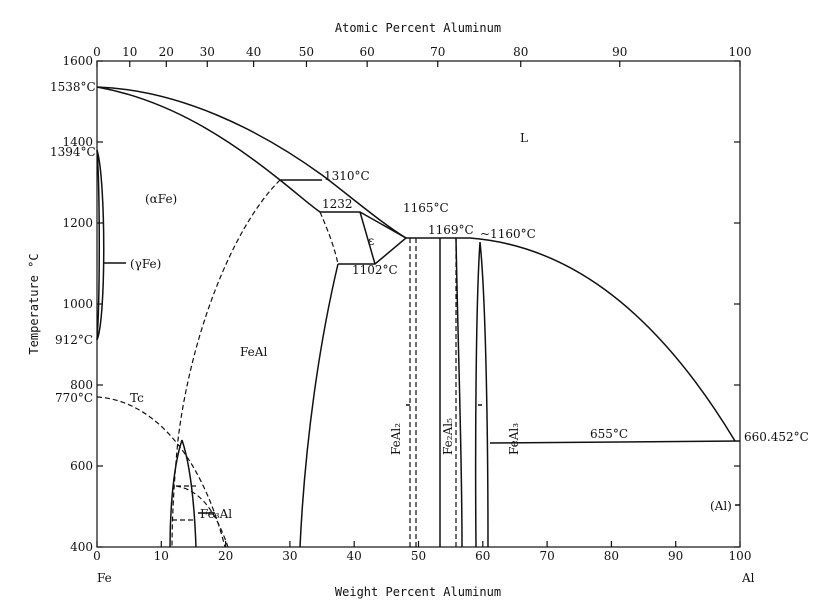 The width and height of the screenshot is (820, 616). Describe the element at coordinates (451, 230) in the screenshot. I see `annotation: 1169°C` at that location.